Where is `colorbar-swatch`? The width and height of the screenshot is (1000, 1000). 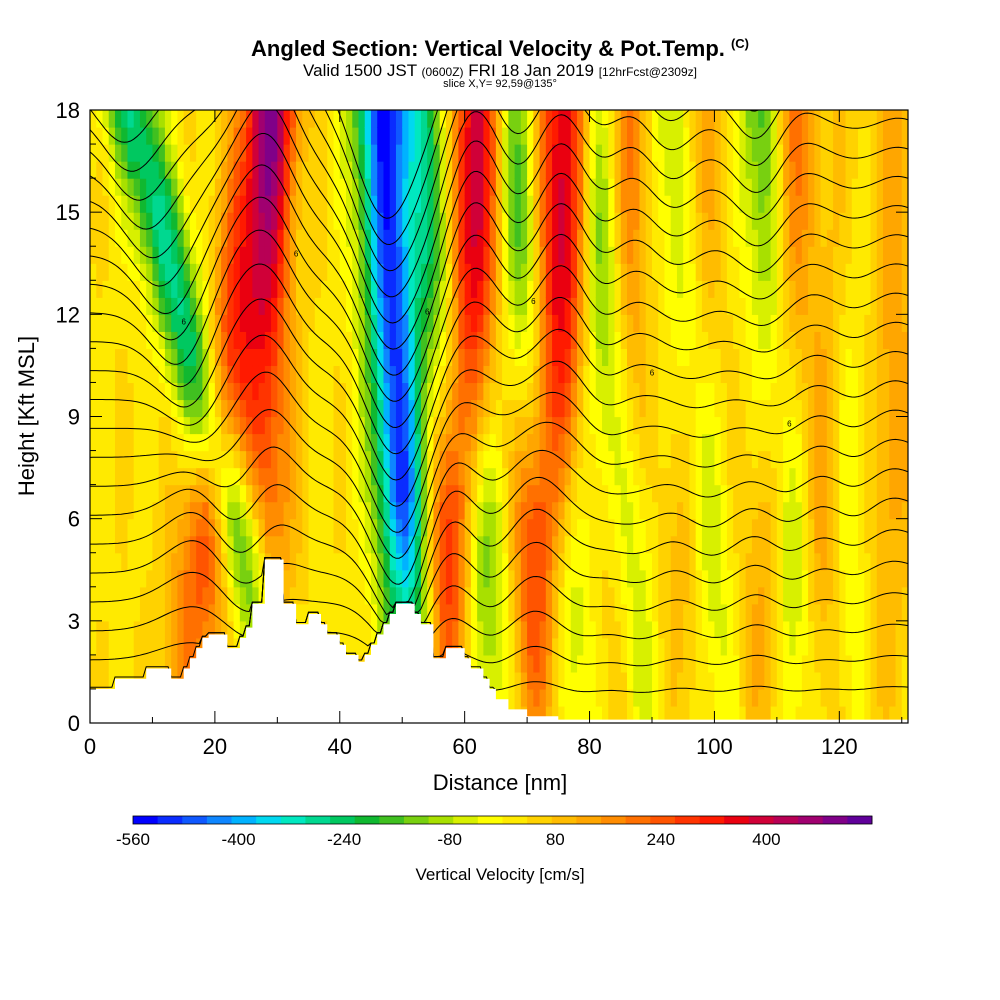 colorbar-swatch is located at coordinates (195, 820).